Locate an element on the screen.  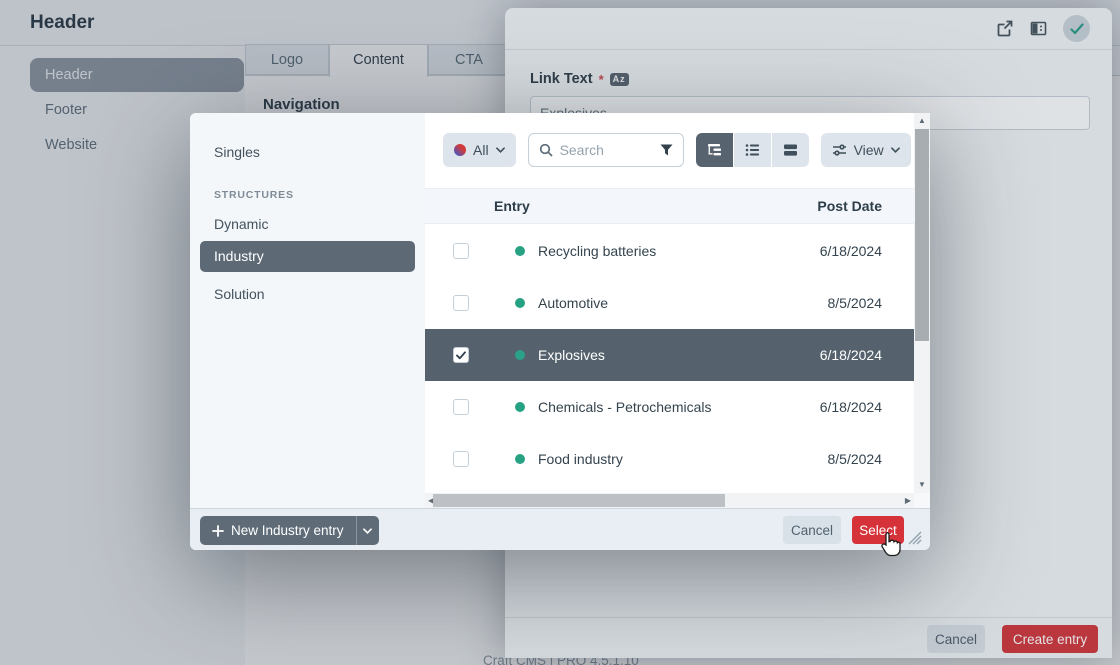
modal-select-button: Select is located at coordinates (878, 530).